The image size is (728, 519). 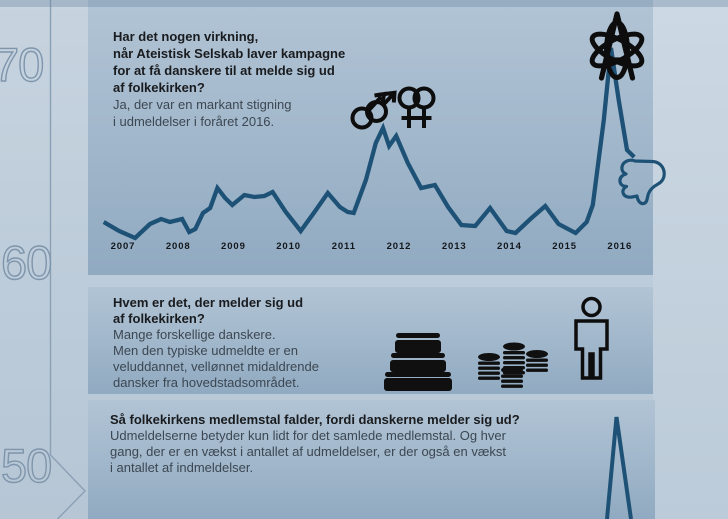 I want to click on person-icon, so click(x=591, y=338).